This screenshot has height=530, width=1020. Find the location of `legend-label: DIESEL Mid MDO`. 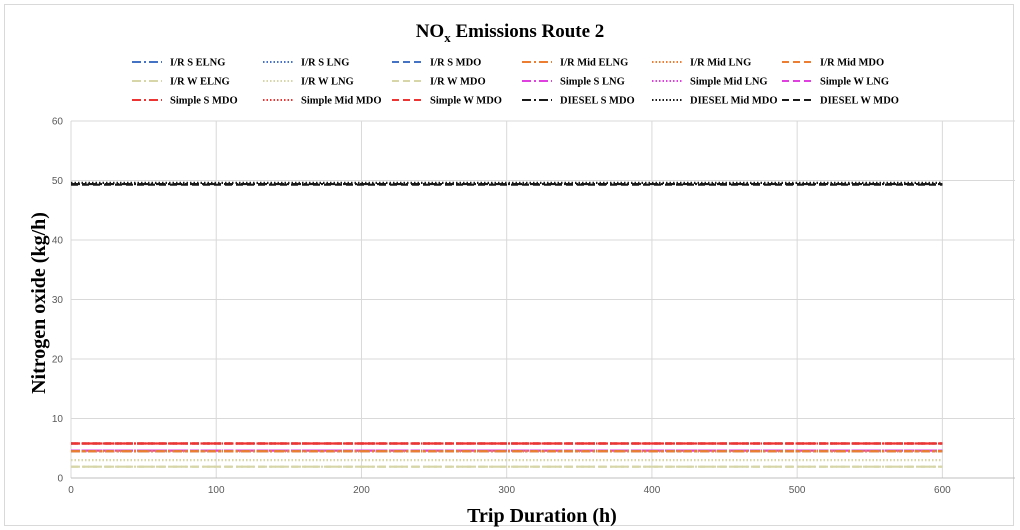

legend-label: DIESEL Mid MDO is located at coordinates (734, 101).